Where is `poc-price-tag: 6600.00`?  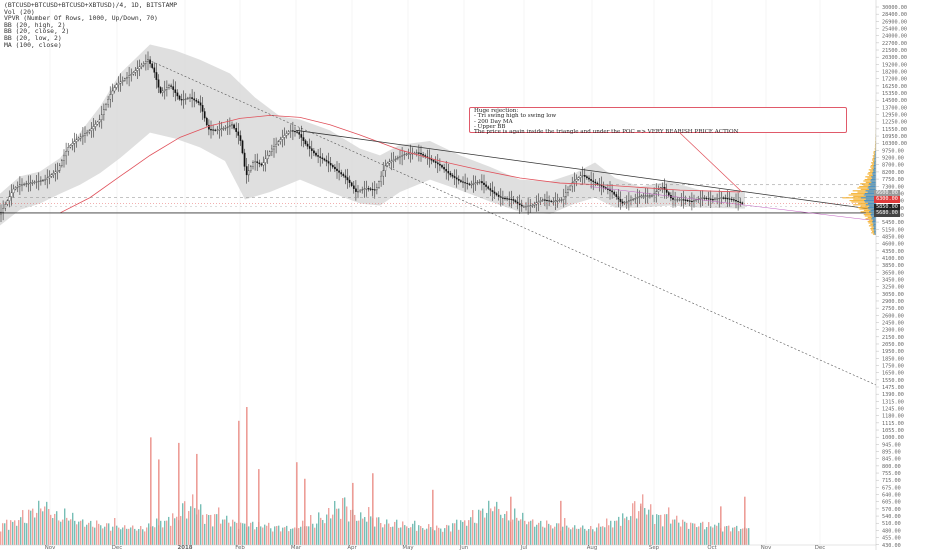
poc-price-tag: 6600.00 is located at coordinates (887, 193).